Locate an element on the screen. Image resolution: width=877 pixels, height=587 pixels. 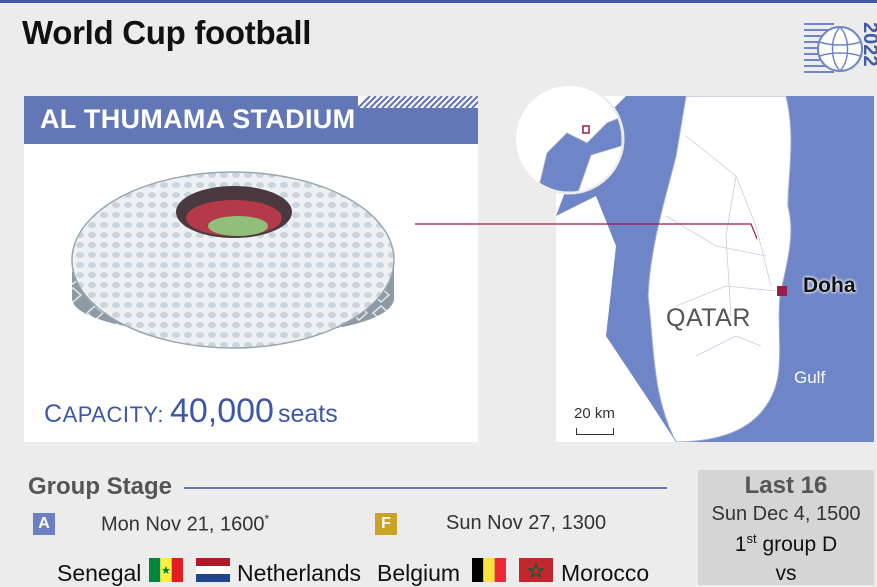
last16-ordinal: 1 is located at coordinates (740, 544).